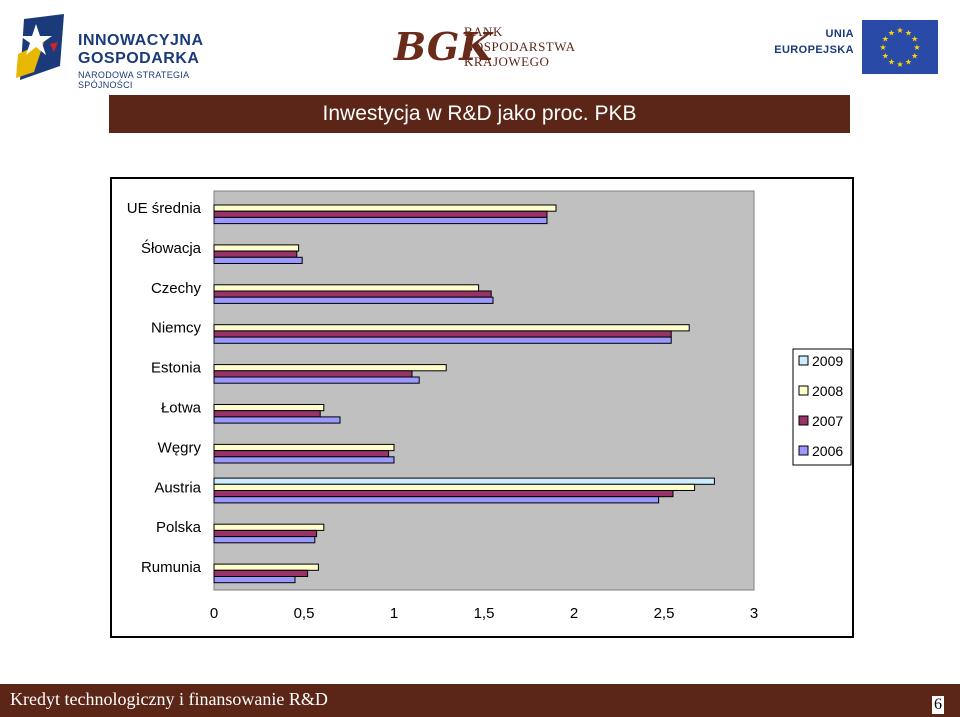 This screenshot has width=960, height=717. Describe the element at coordinates (827, 361) in the screenshot. I see `legend-label: 2009` at that location.